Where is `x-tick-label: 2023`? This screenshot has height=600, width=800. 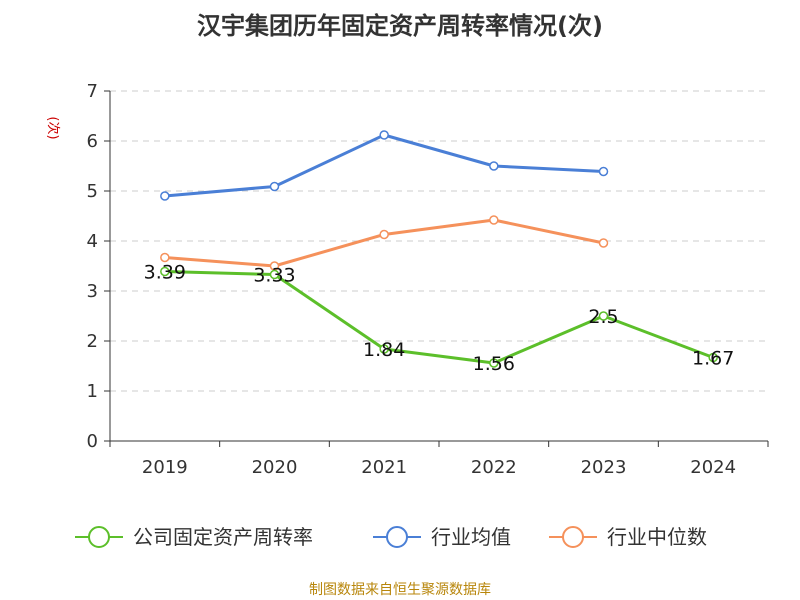
x-tick-label: 2023 is located at coordinates (604, 467).